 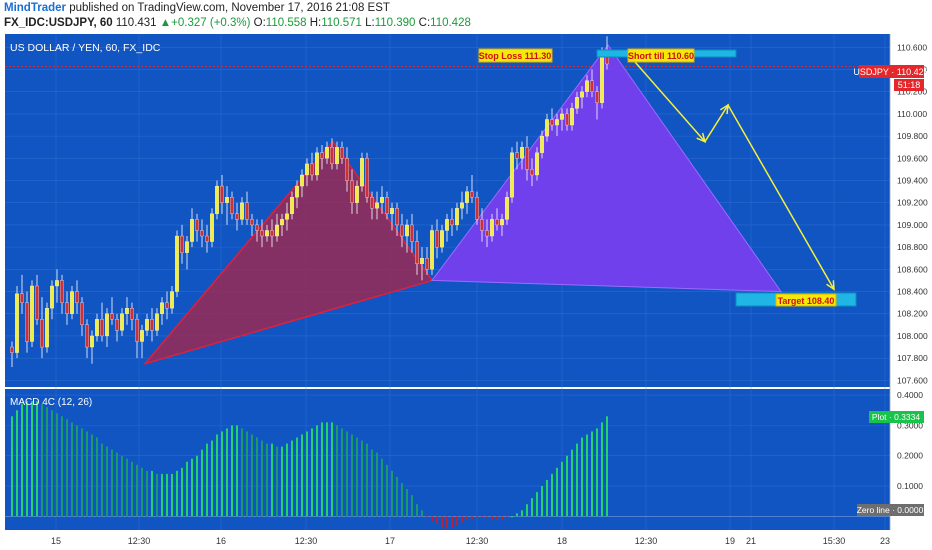 I want to click on price-pane-title: US DOLLAR / YEN, 60, FX_IDC, so click(x=85, y=48).